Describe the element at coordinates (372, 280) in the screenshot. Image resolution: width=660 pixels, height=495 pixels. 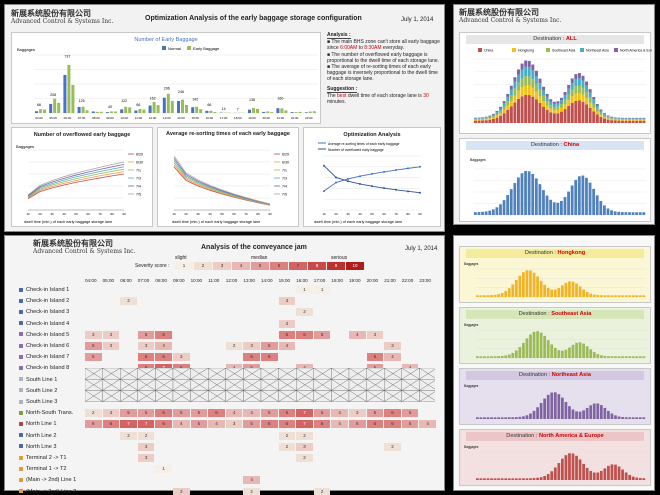
I see `hour-20:00: 20:00` at that location.